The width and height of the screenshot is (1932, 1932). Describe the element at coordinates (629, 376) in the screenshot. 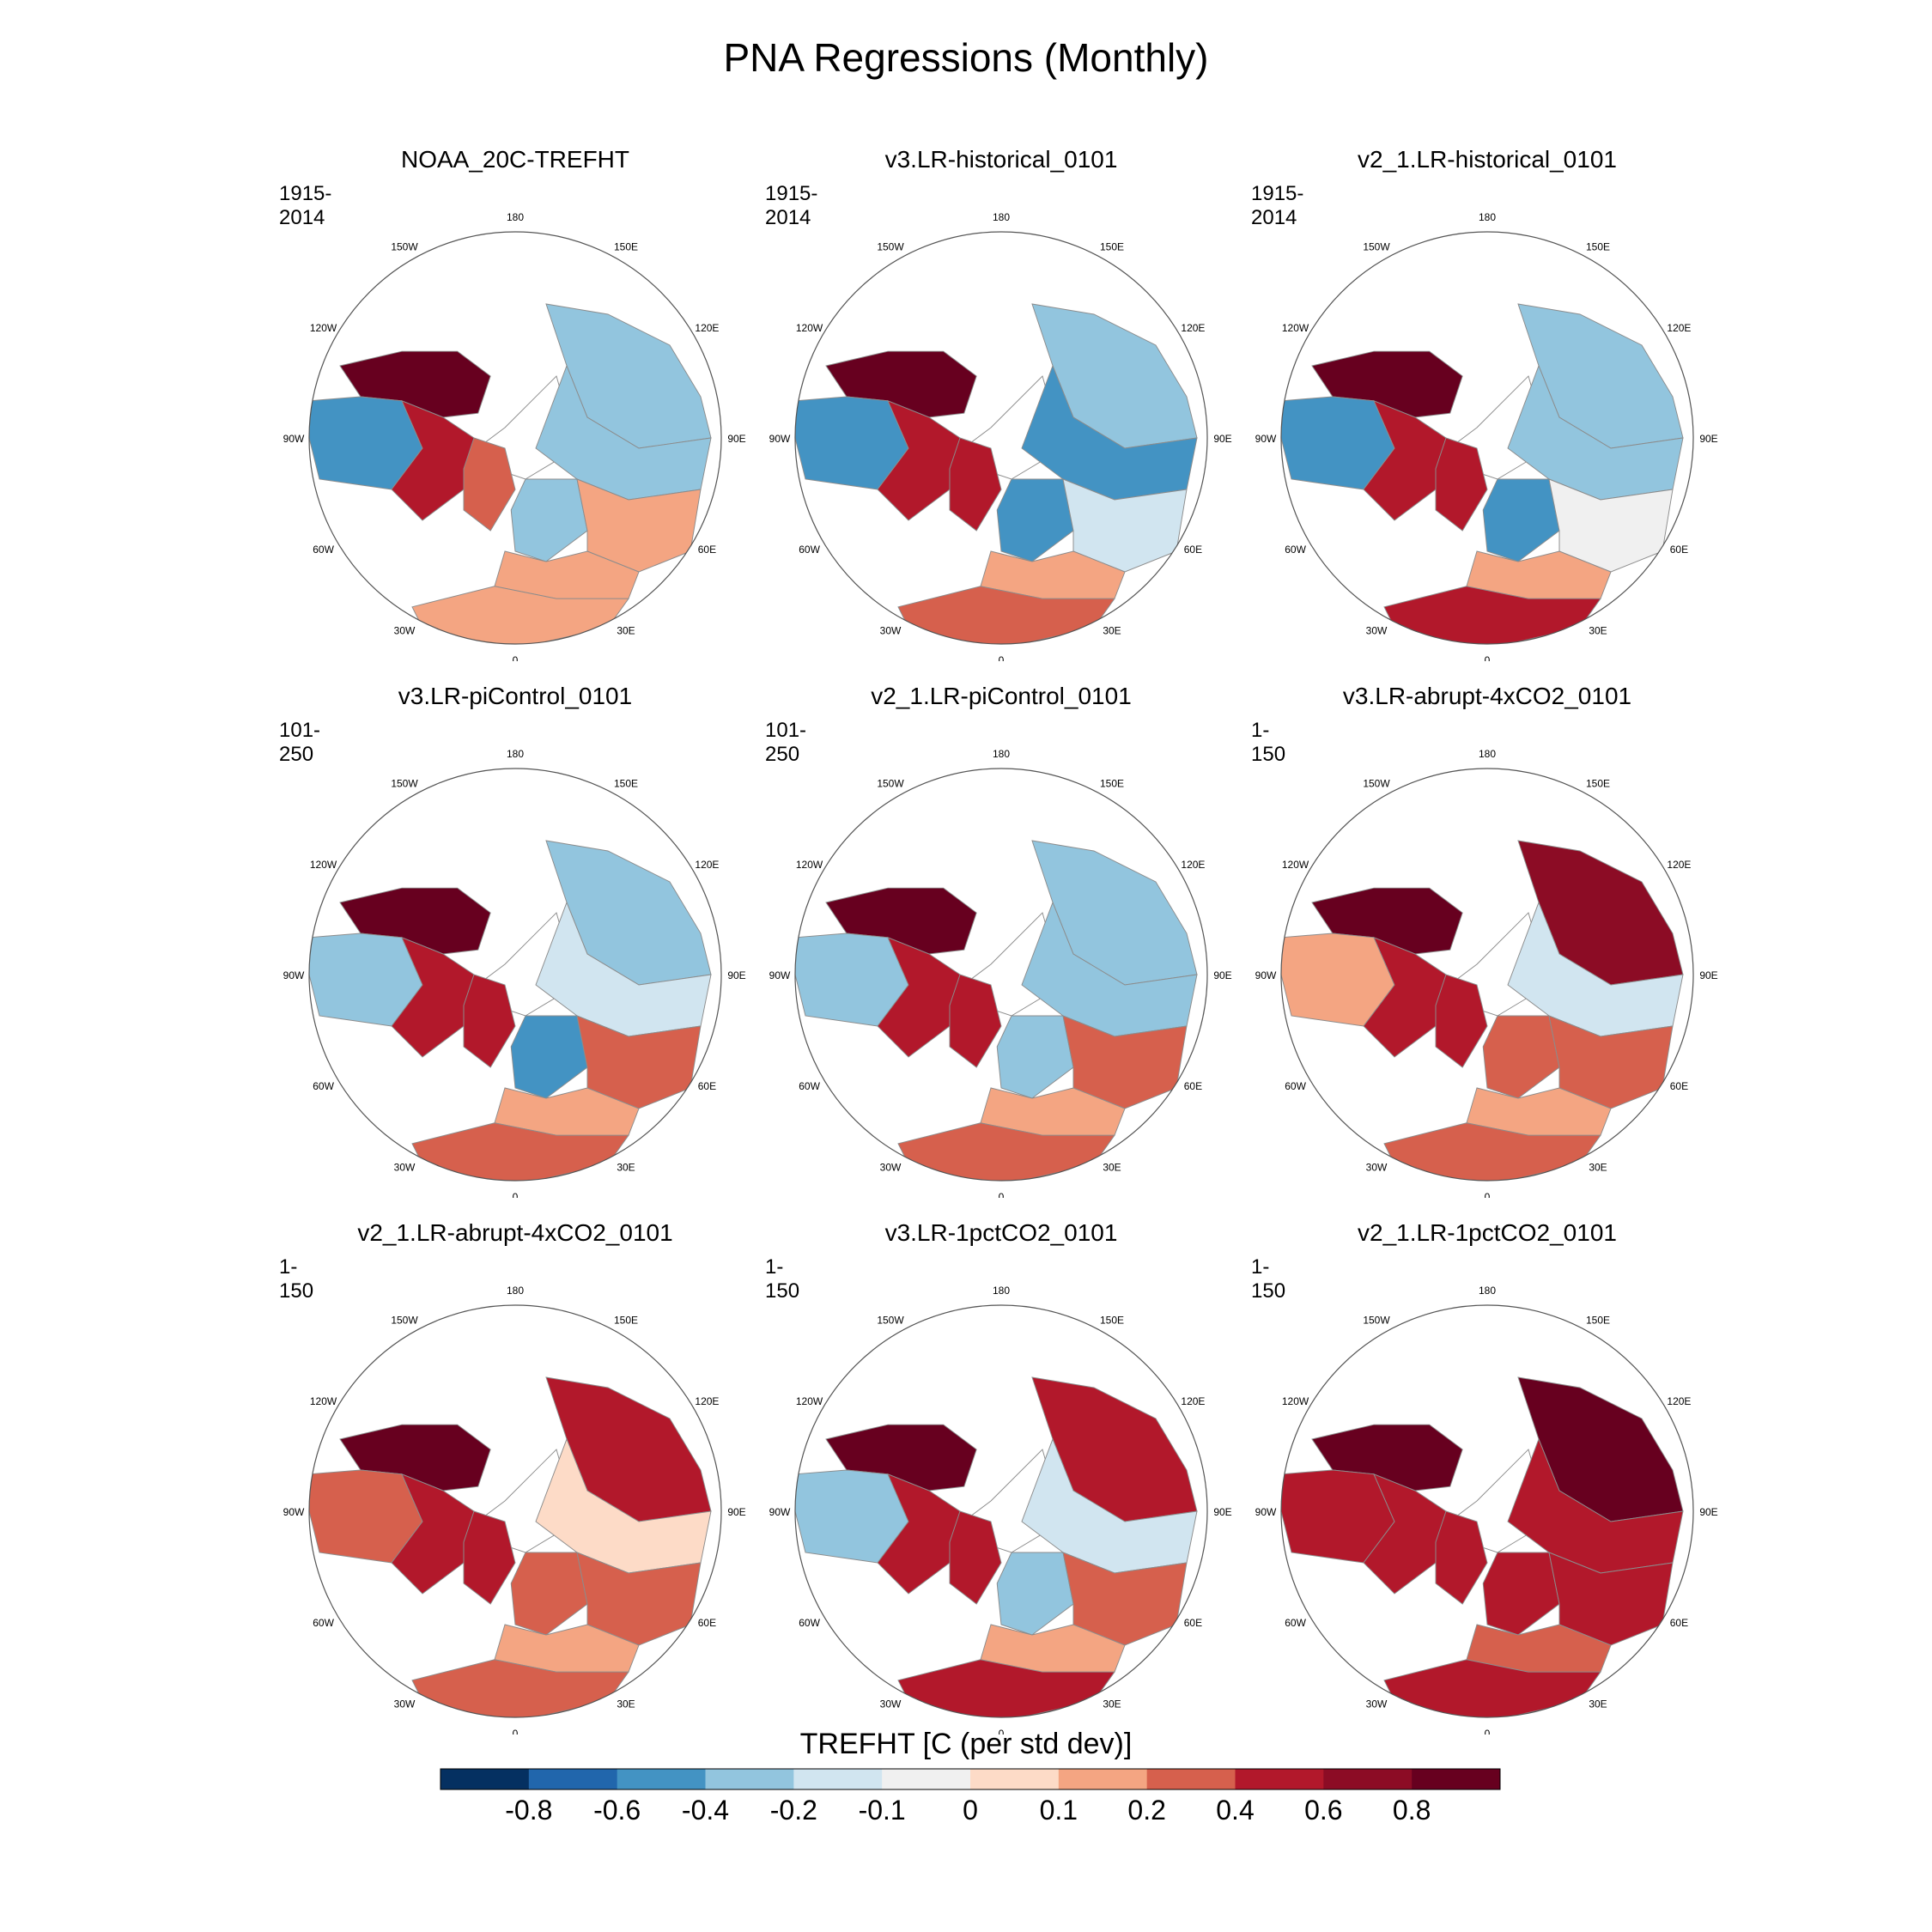

I see `significance-stipple-siberia_east` at that location.